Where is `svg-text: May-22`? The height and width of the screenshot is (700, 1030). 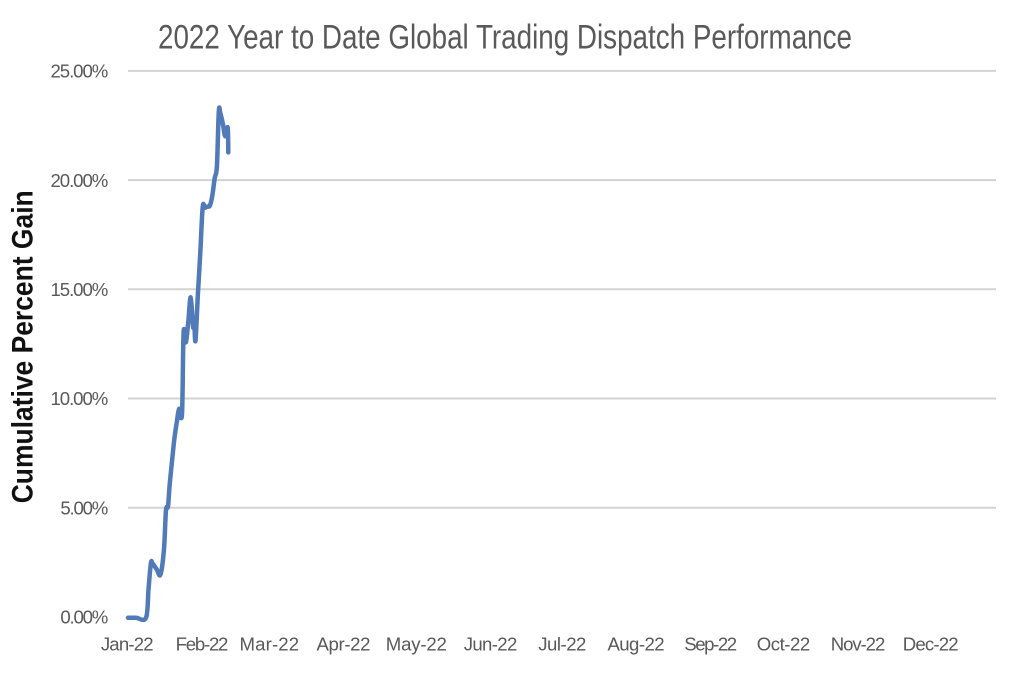
svg-text: May-22 is located at coordinates (416, 643).